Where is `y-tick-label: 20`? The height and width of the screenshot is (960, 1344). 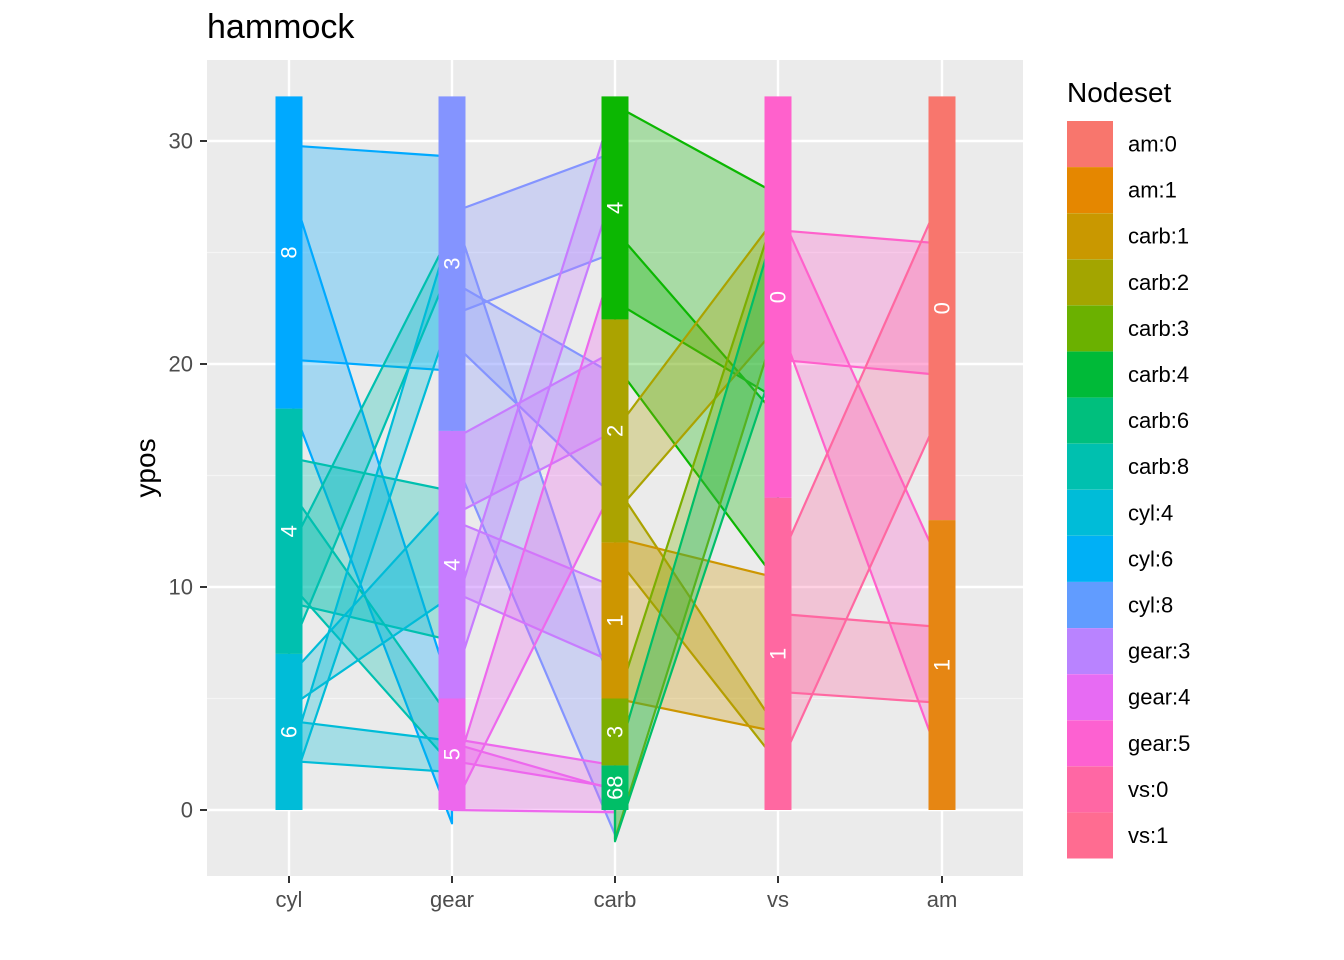 y-tick-label: 20 is located at coordinates (181, 364).